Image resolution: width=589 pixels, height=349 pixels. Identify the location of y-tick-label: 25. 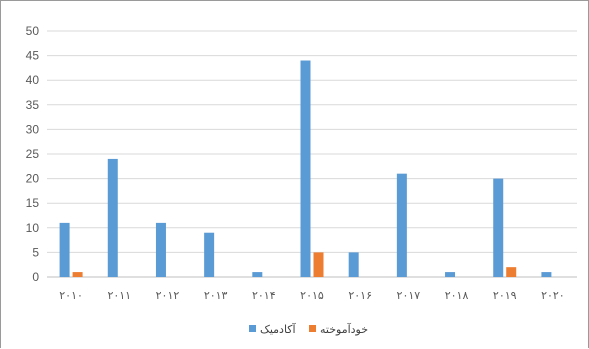
(33, 154).